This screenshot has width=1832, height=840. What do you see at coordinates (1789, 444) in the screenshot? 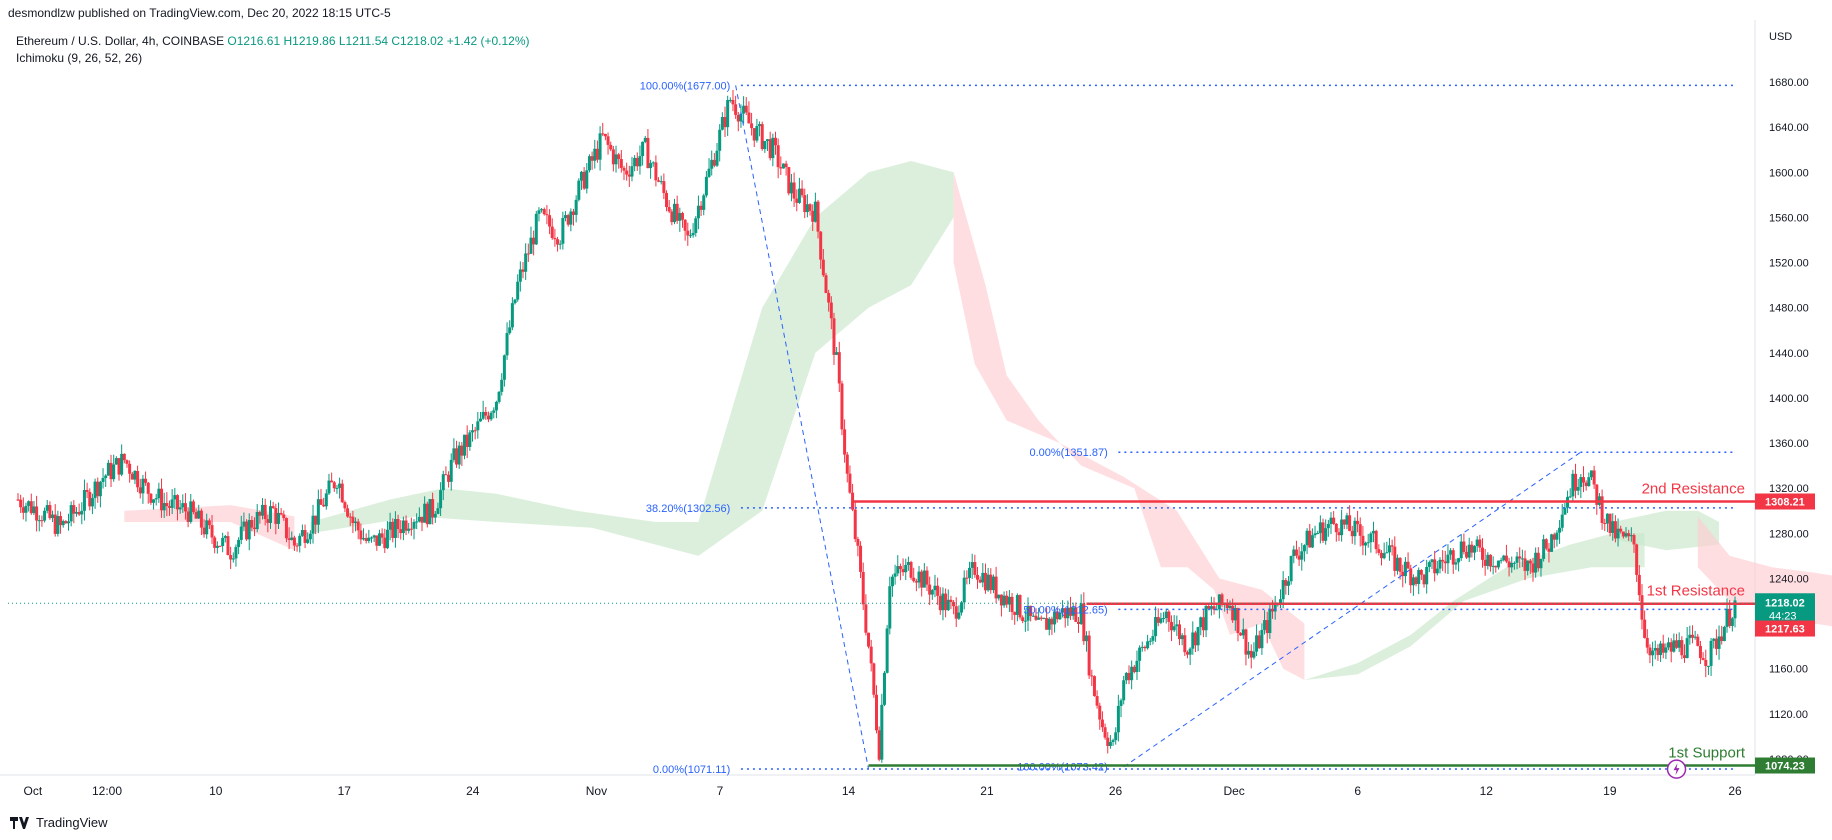
I see `y-tick-label: 1360.00` at bounding box center [1789, 444].